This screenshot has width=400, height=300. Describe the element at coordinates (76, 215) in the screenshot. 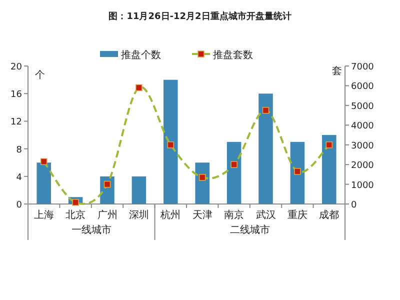

I see `x-tick-label: 北京` at that location.